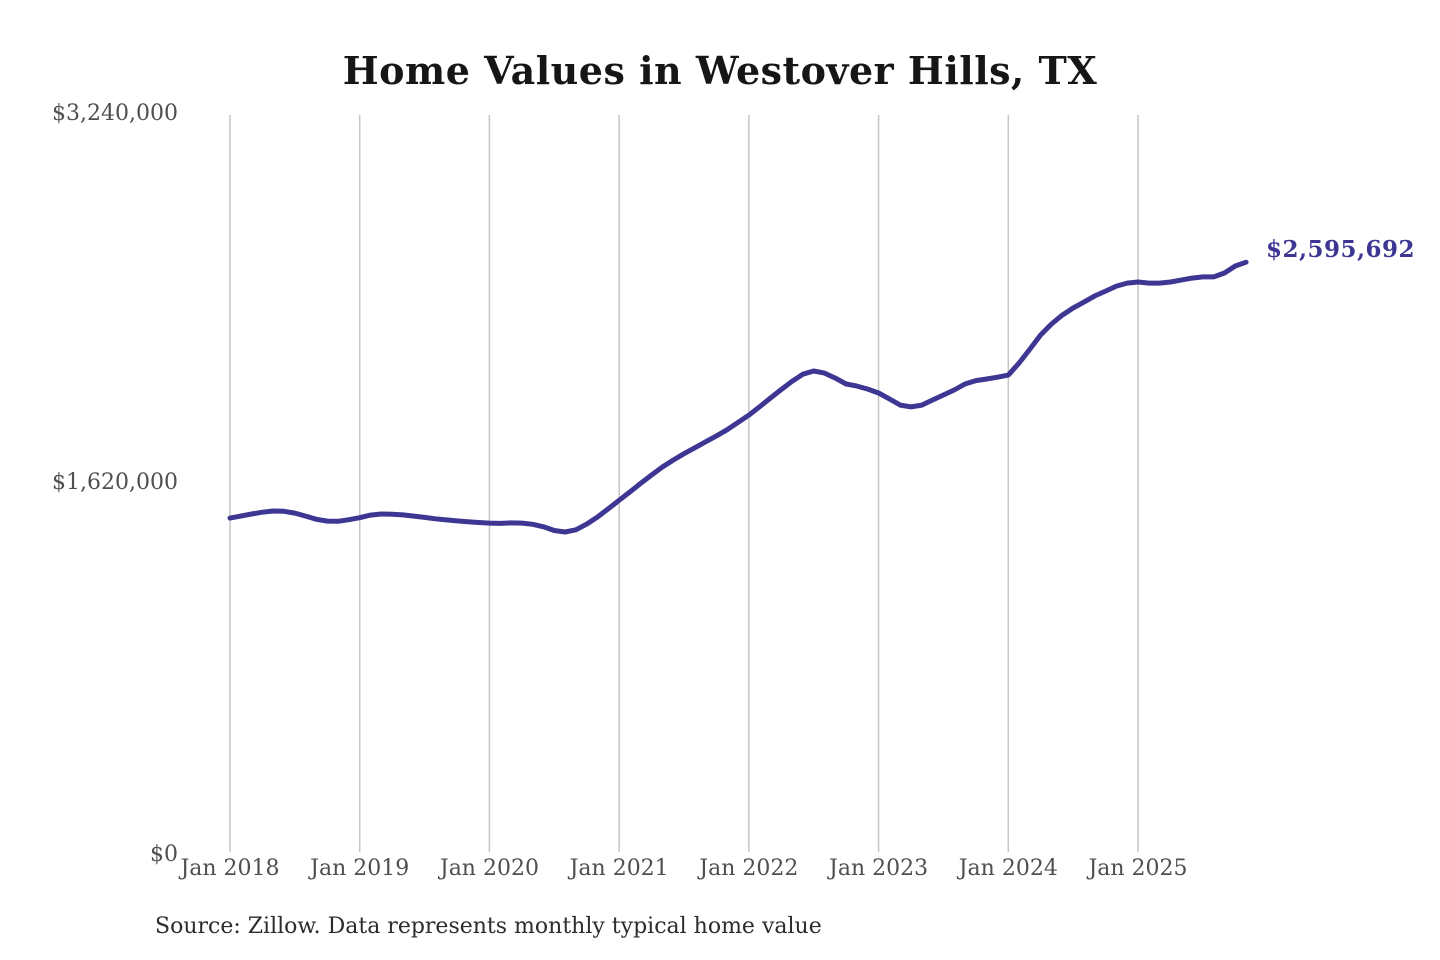 The image size is (1440, 960). Describe the element at coordinates (619, 868) in the screenshot. I see `x-tick-label: Jan 2021` at that location.